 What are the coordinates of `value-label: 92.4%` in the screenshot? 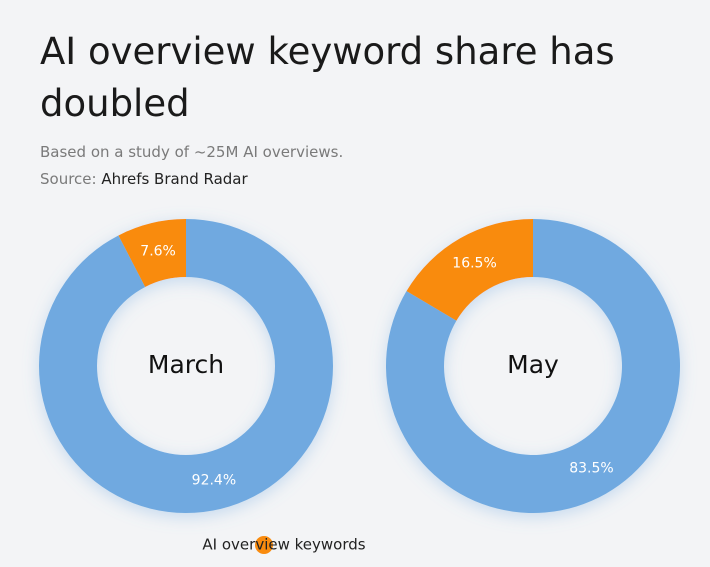 It's located at (214, 481).